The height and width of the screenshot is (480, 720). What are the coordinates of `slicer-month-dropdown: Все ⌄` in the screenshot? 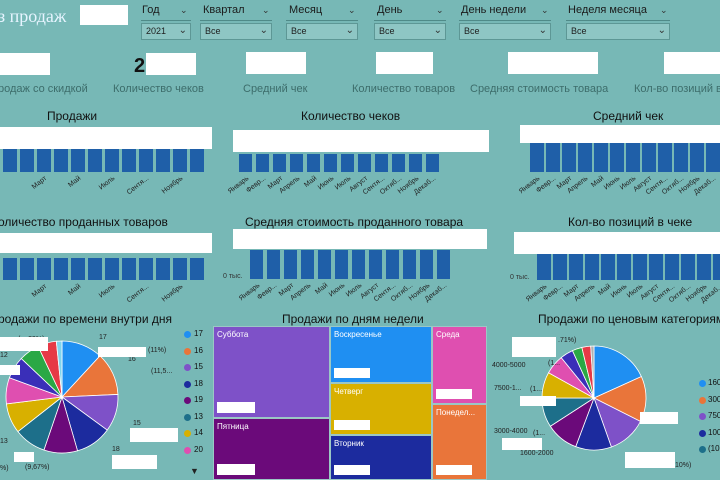 It's located at (322, 31).